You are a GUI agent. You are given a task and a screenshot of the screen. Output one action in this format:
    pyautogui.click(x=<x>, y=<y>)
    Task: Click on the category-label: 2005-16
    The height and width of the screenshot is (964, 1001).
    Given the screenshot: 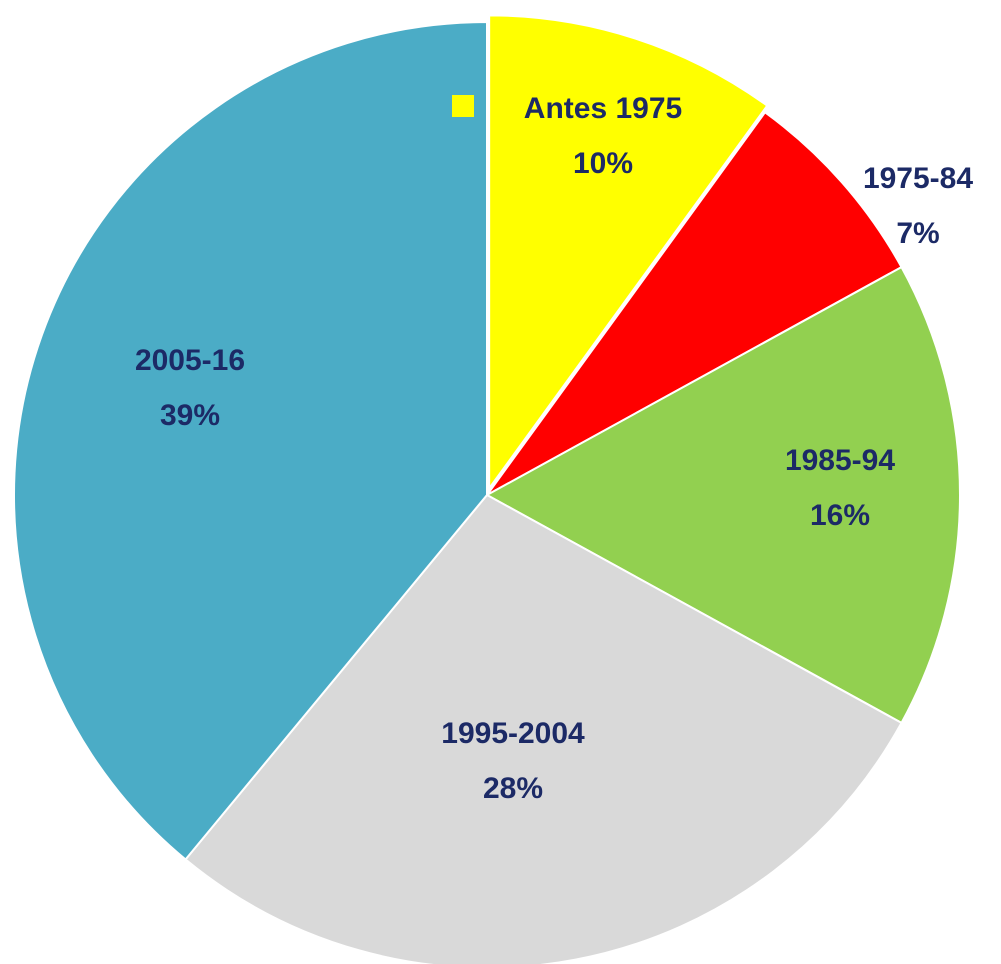 What is the action you would take?
    pyautogui.click(x=190, y=360)
    